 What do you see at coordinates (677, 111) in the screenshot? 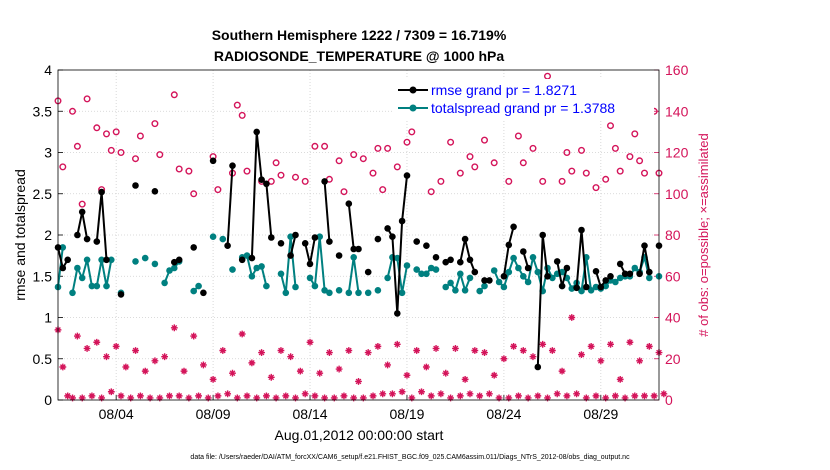
I see `y-tick-right-label: 140` at bounding box center [677, 111].